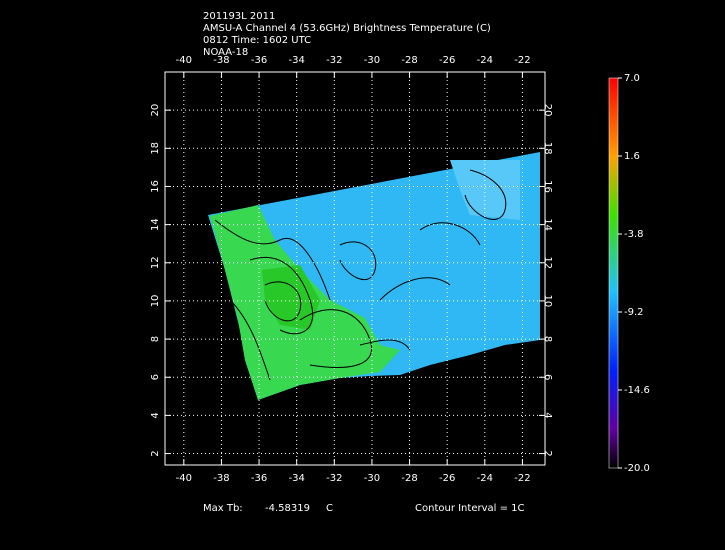  Describe the element at coordinates (470, 508) in the screenshot. I see `contour-interval: Contour Interval = 1C` at that location.